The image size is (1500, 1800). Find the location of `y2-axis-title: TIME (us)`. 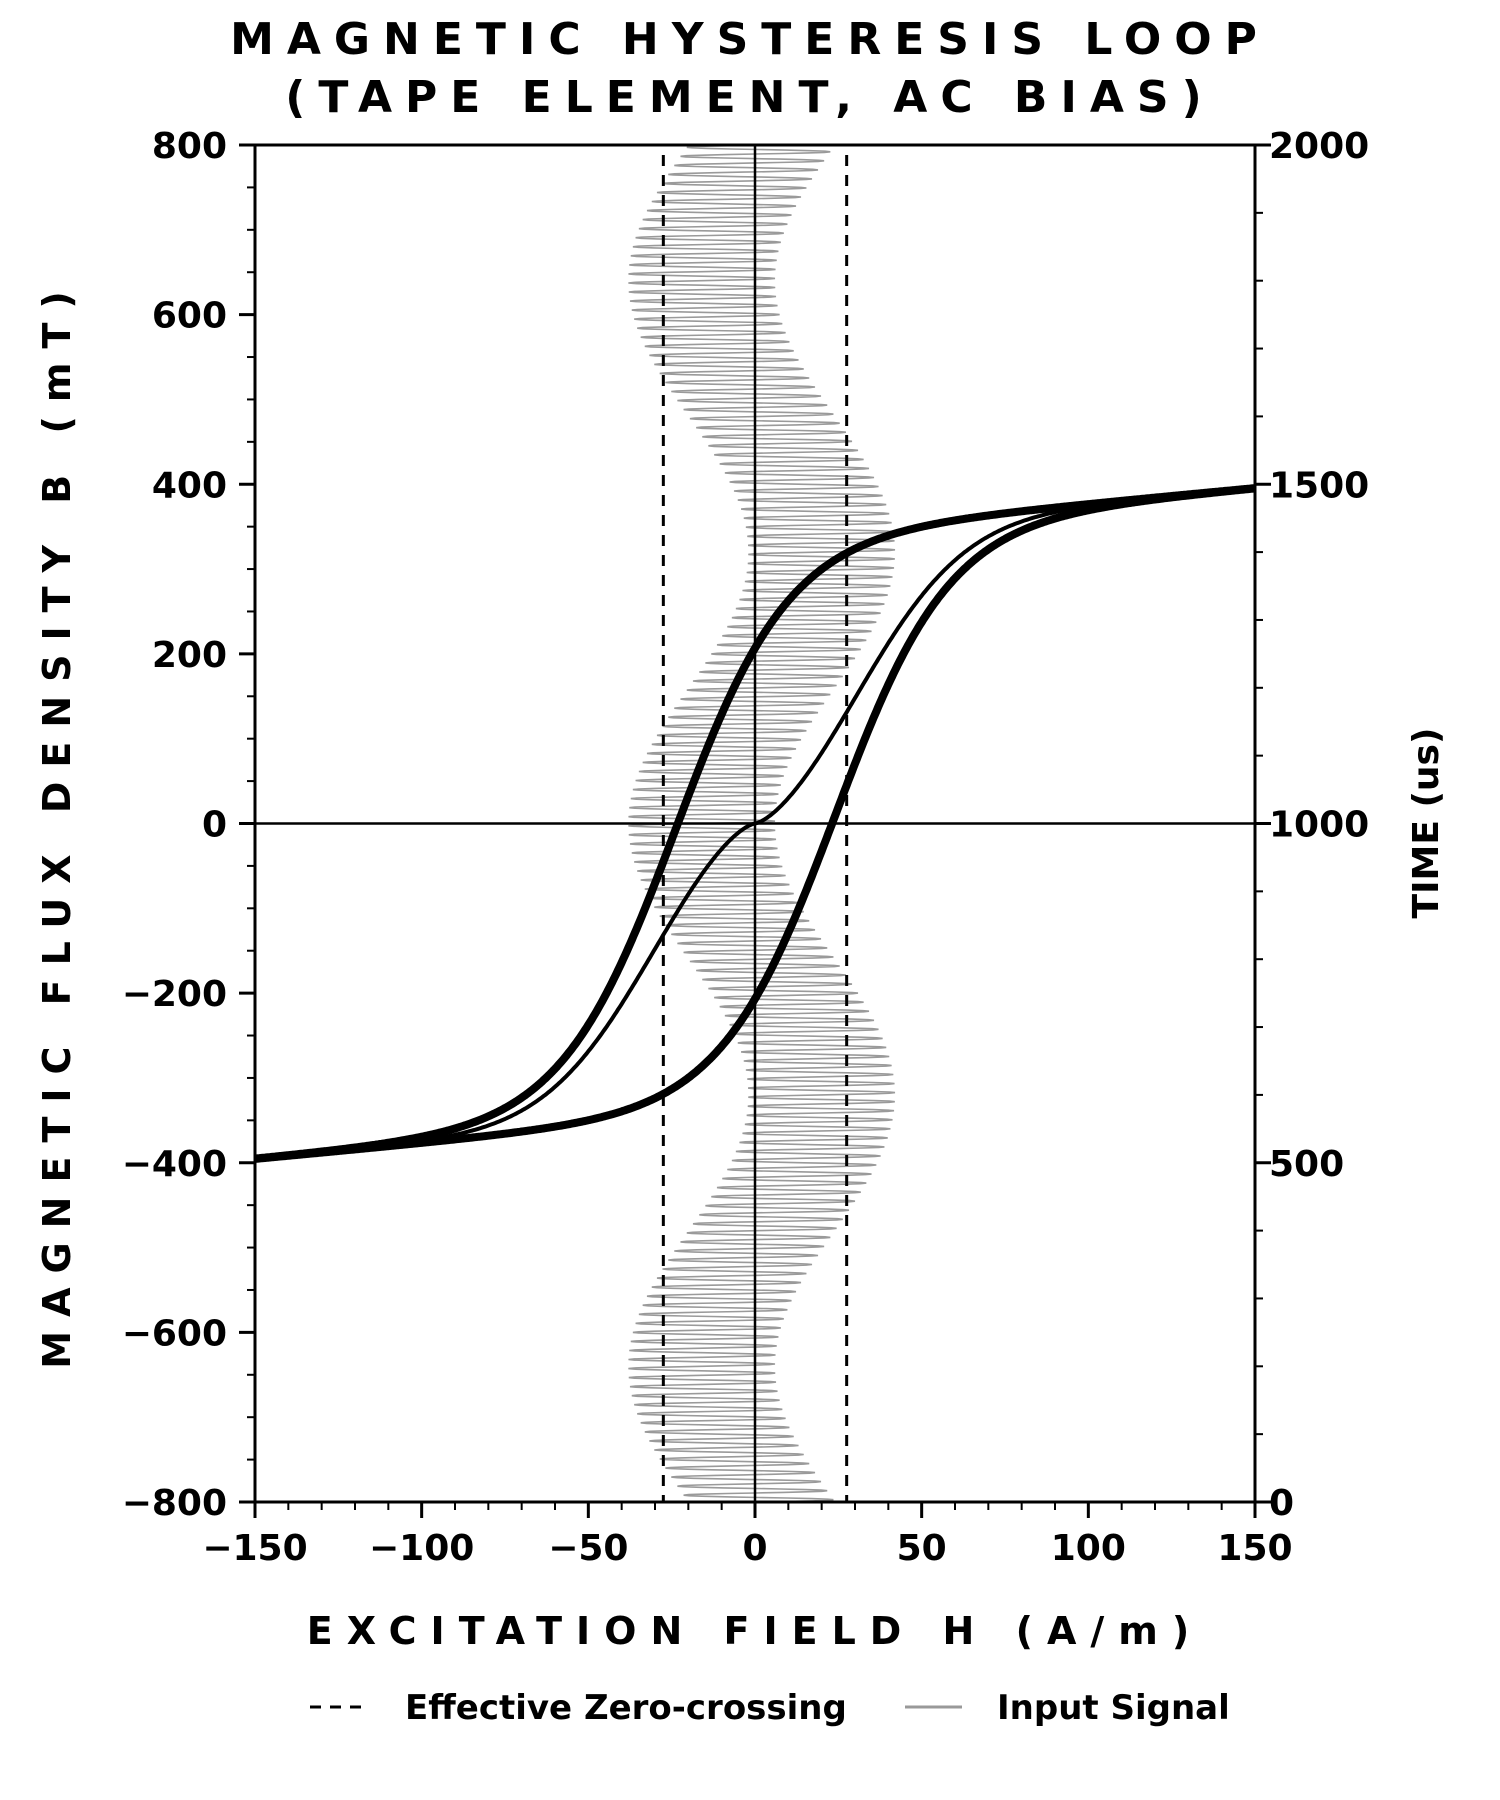

y2-axis-title: TIME (us) is located at coordinates (1426, 823).